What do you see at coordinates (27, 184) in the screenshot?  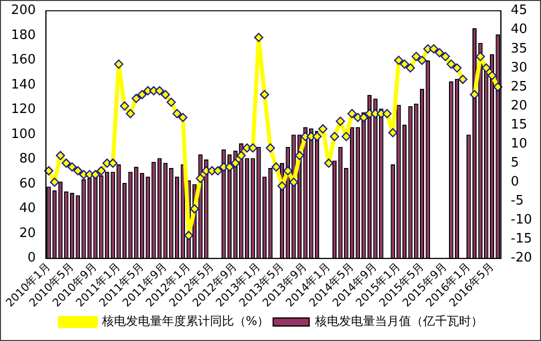 I see `y-tick-label: 60` at bounding box center [27, 184].